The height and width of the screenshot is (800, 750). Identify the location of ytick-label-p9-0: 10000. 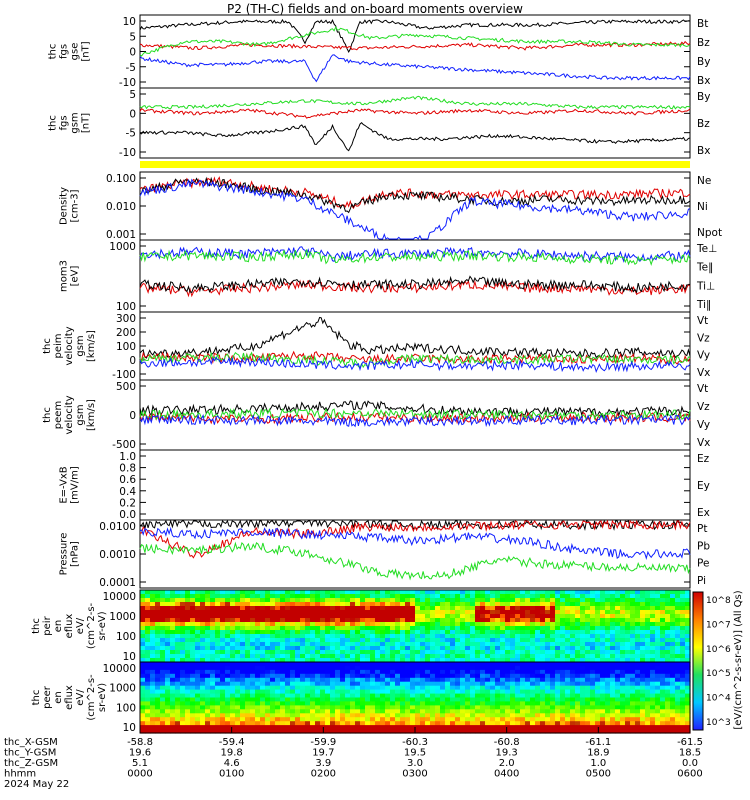
(119, 597).